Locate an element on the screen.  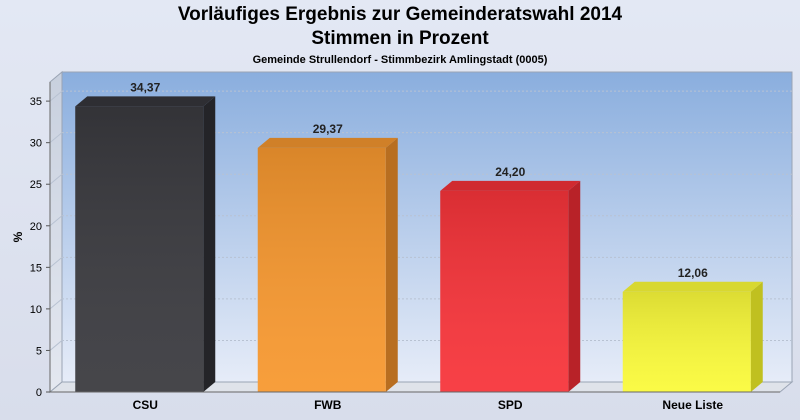
bar-value-label: 24,20 is located at coordinates (510, 172).